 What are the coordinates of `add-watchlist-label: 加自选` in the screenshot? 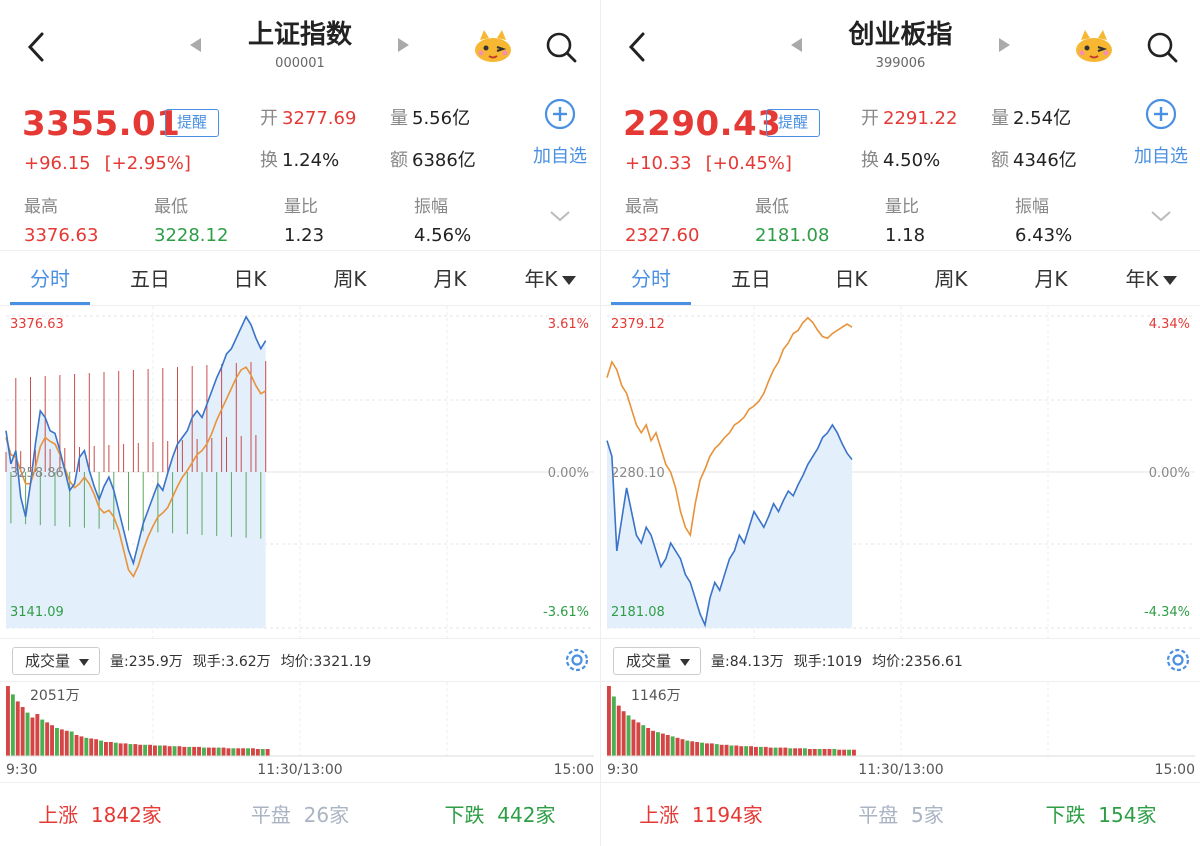 It's located at (1161, 156).